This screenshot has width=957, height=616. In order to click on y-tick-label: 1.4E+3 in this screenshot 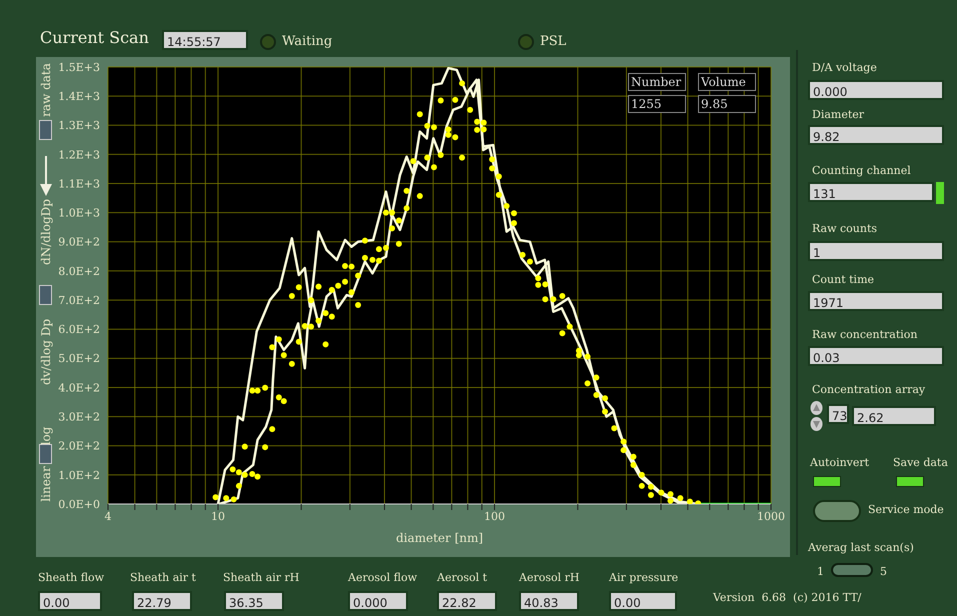, I will do `click(79, 97)`.